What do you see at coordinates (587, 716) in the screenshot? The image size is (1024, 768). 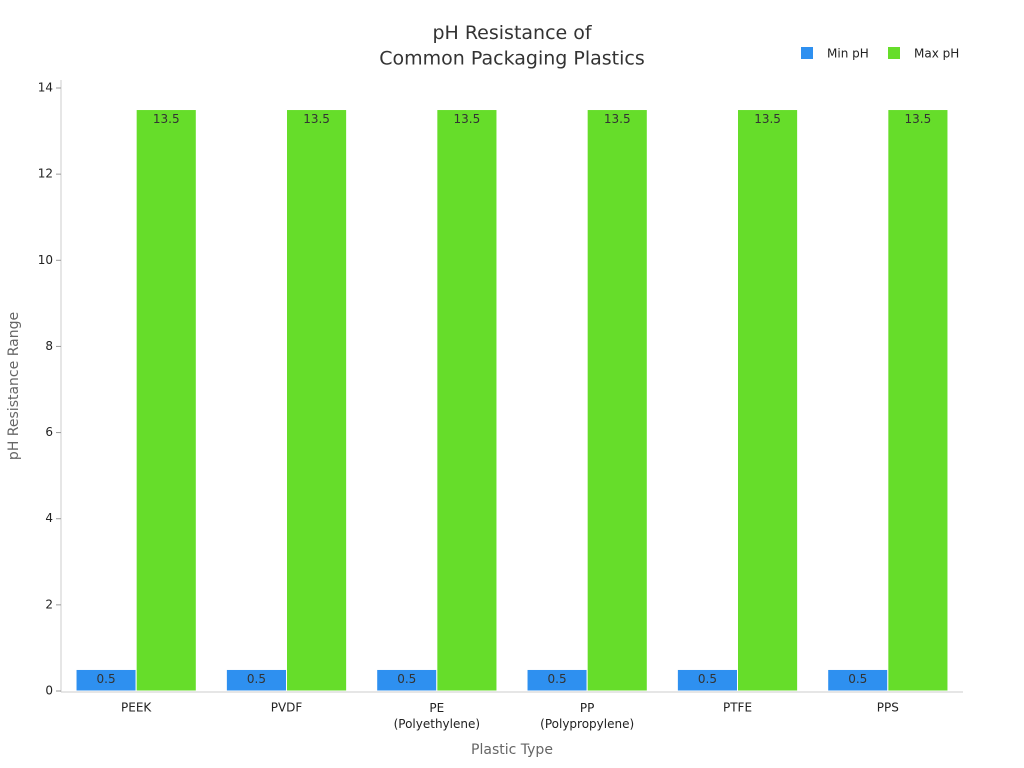 I see `x-tick-label: PP (Polypropylene)` at bounding box center [587, 716].